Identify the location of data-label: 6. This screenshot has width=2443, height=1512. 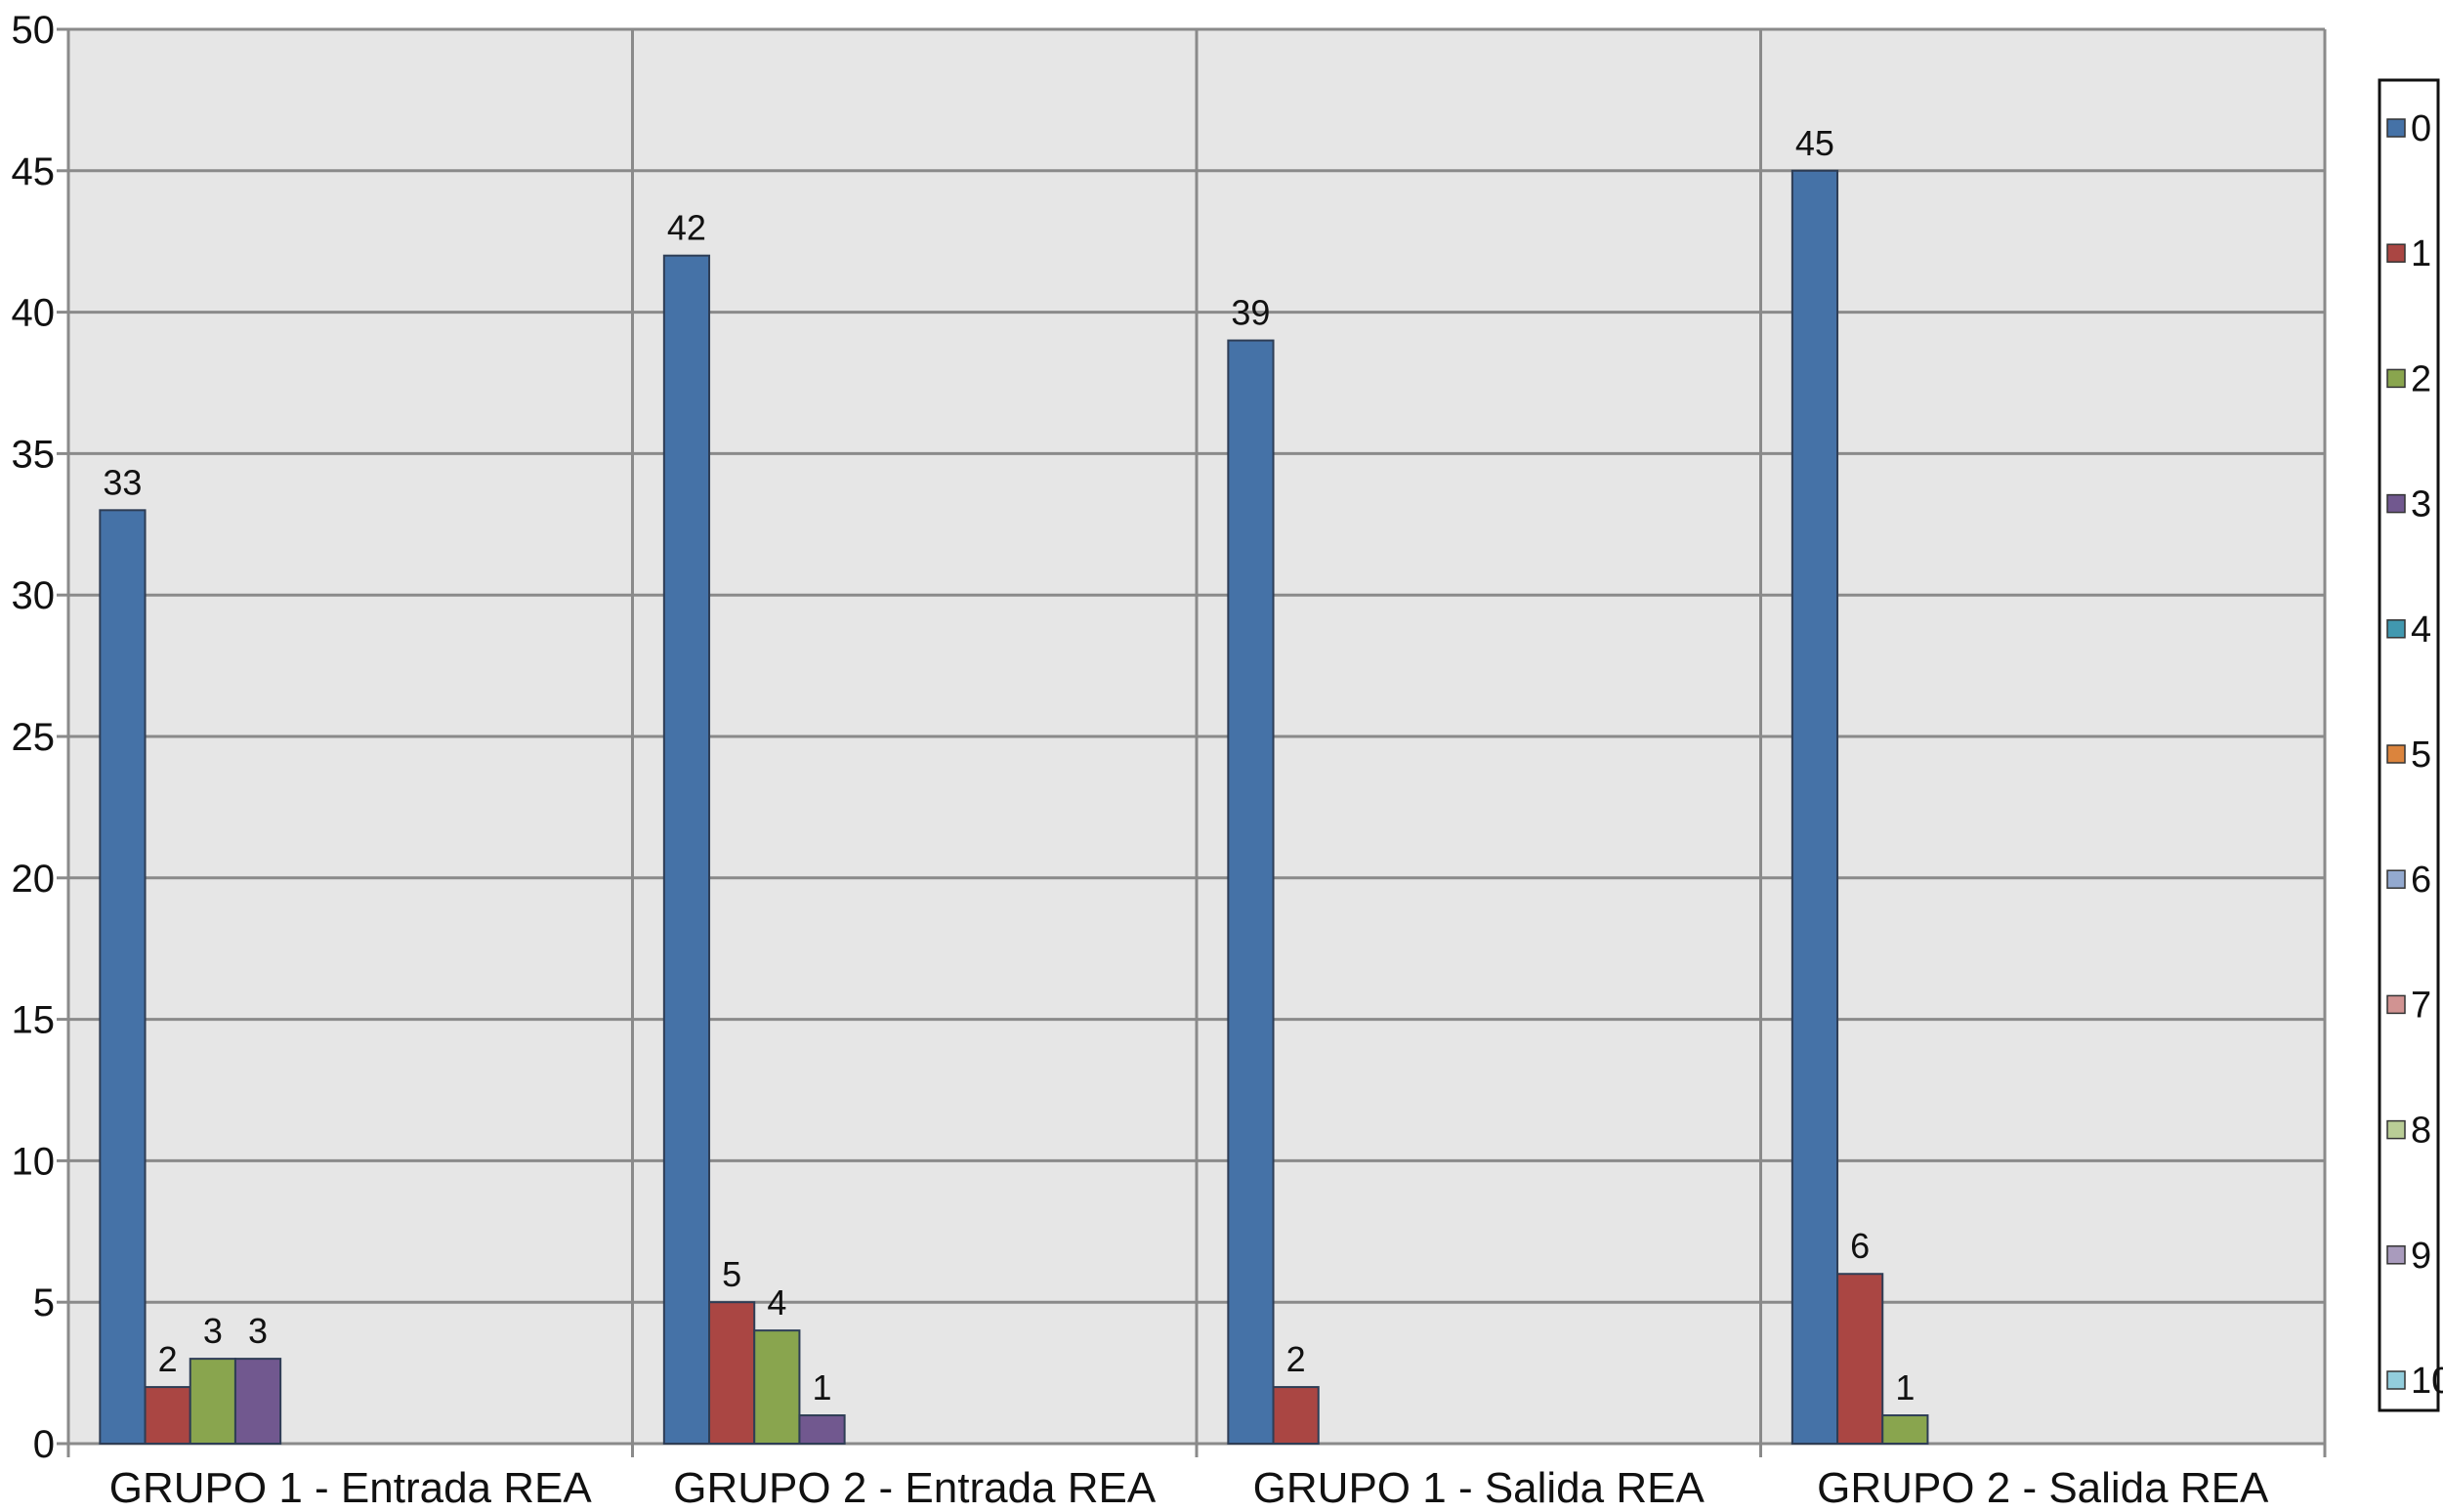
(1860, 1246).